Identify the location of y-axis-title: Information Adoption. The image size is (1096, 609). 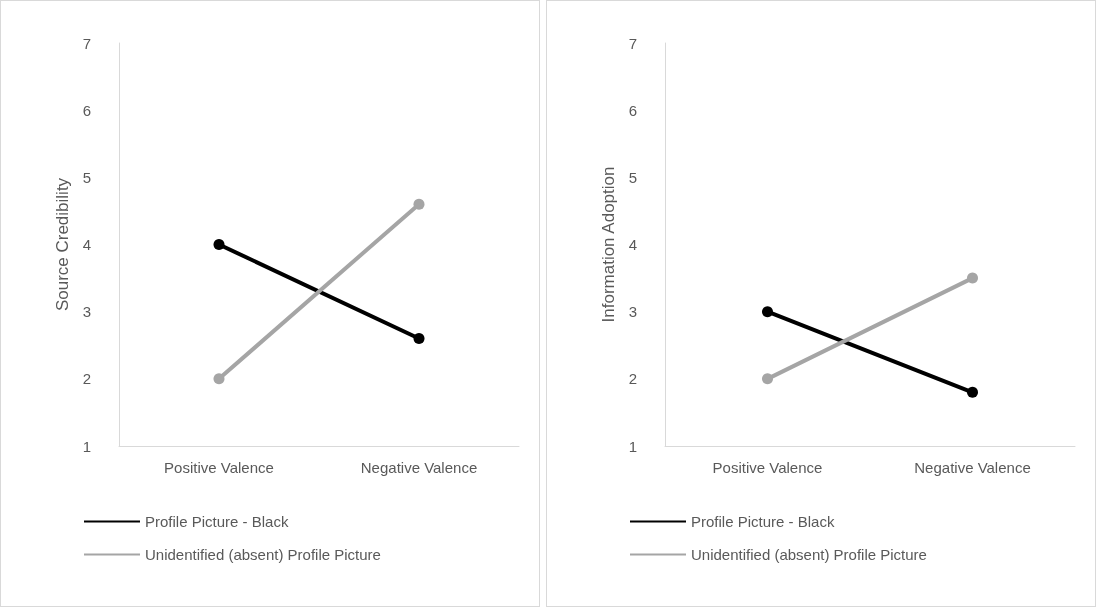
(608, 244).